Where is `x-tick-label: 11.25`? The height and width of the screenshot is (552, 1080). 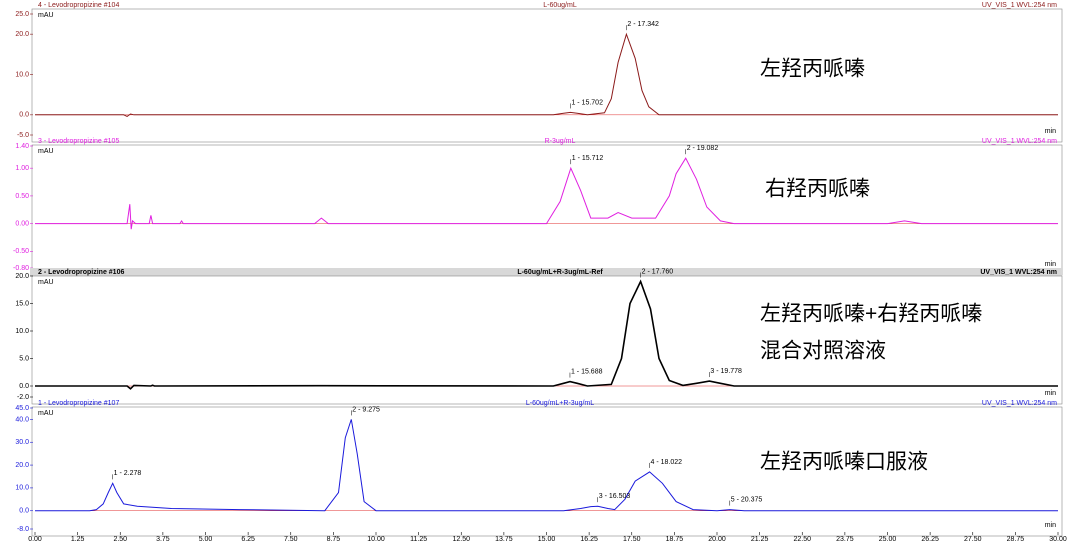
x-tick-label: 11.25 is located at coordinates (418, 539).